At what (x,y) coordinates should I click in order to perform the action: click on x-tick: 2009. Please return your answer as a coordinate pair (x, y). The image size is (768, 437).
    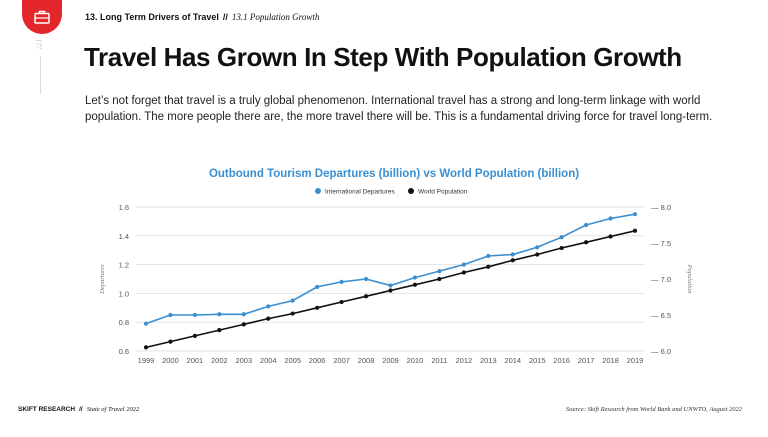
    Looking at the image, I should click on (390, 360).